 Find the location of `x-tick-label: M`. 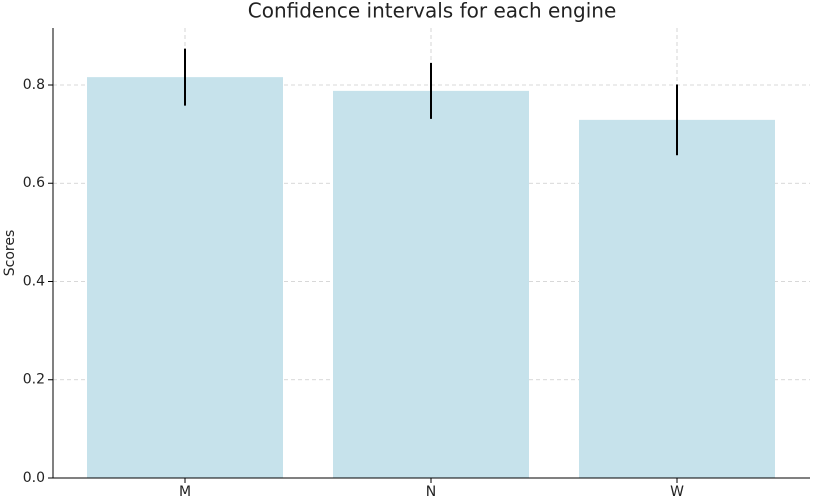

x-tick-label: M is located at coordinates (185, 491).